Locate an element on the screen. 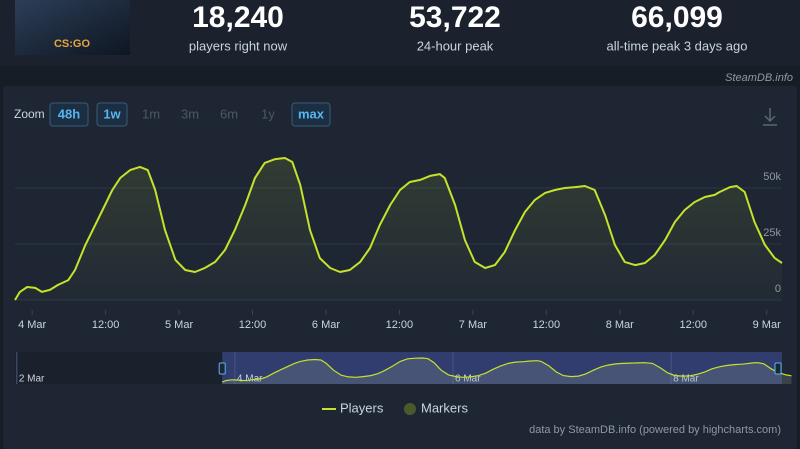 The width and height of the screenshot is (800, 449). game-logo is located at coordinates (72, 27).